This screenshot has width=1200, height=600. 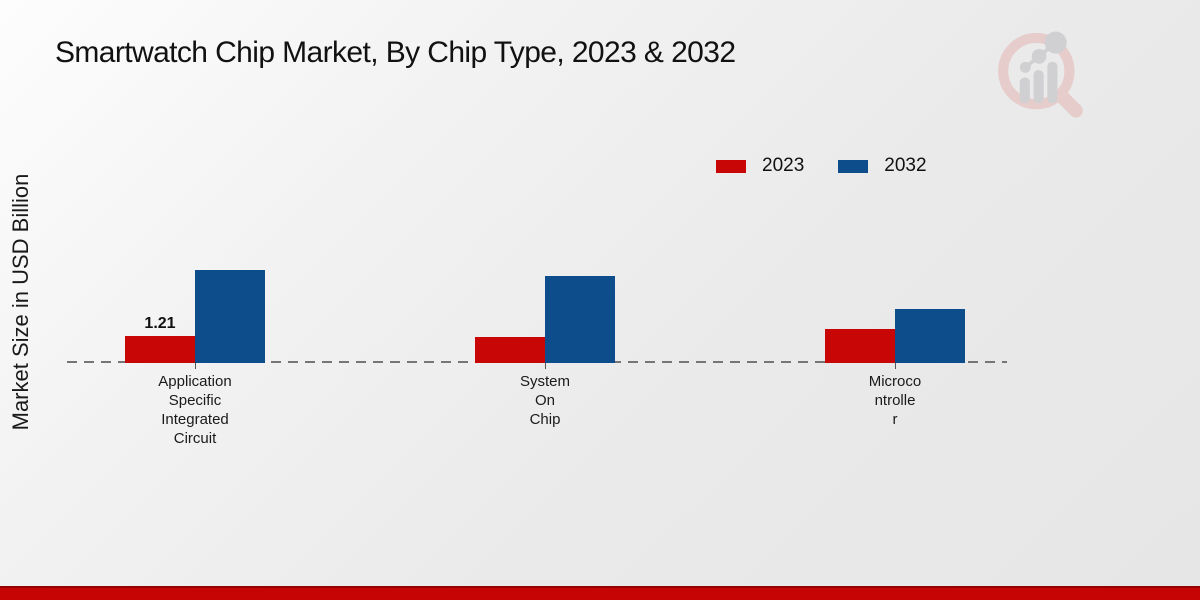 I want to click on x-tick-label-line: r, so click(x=895, y=419).